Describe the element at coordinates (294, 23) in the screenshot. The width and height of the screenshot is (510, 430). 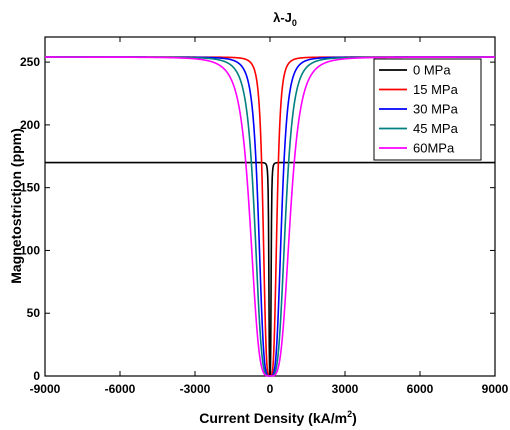
I see `chart-title-subscript: 0` at that location.